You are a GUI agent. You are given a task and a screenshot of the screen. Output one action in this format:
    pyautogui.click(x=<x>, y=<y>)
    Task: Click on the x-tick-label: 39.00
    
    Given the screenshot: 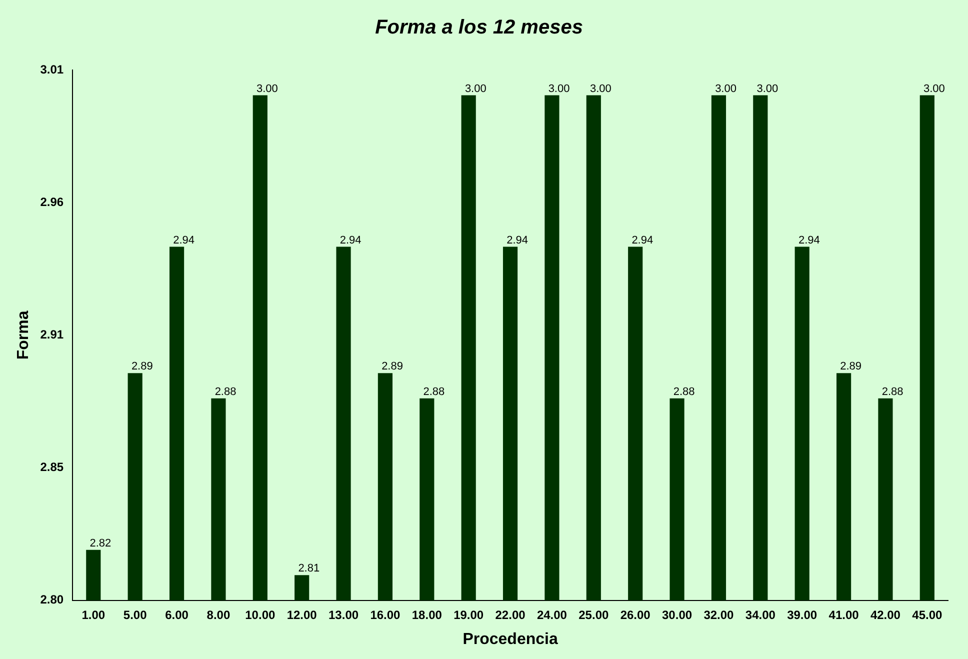 What is the action you would take?
    pyautogui.click(x=802, y=615)
    